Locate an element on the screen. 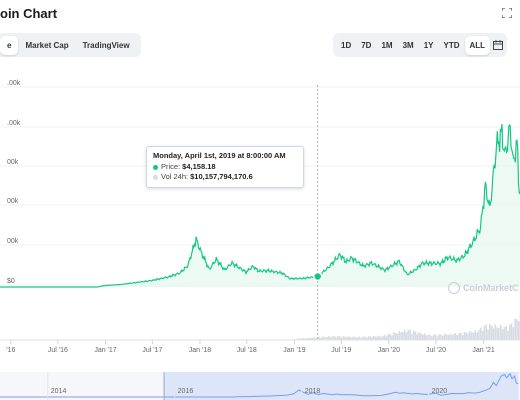 The image size is (520, 400). tooltip-price-label: Price: is located at coordinates (171, 166).